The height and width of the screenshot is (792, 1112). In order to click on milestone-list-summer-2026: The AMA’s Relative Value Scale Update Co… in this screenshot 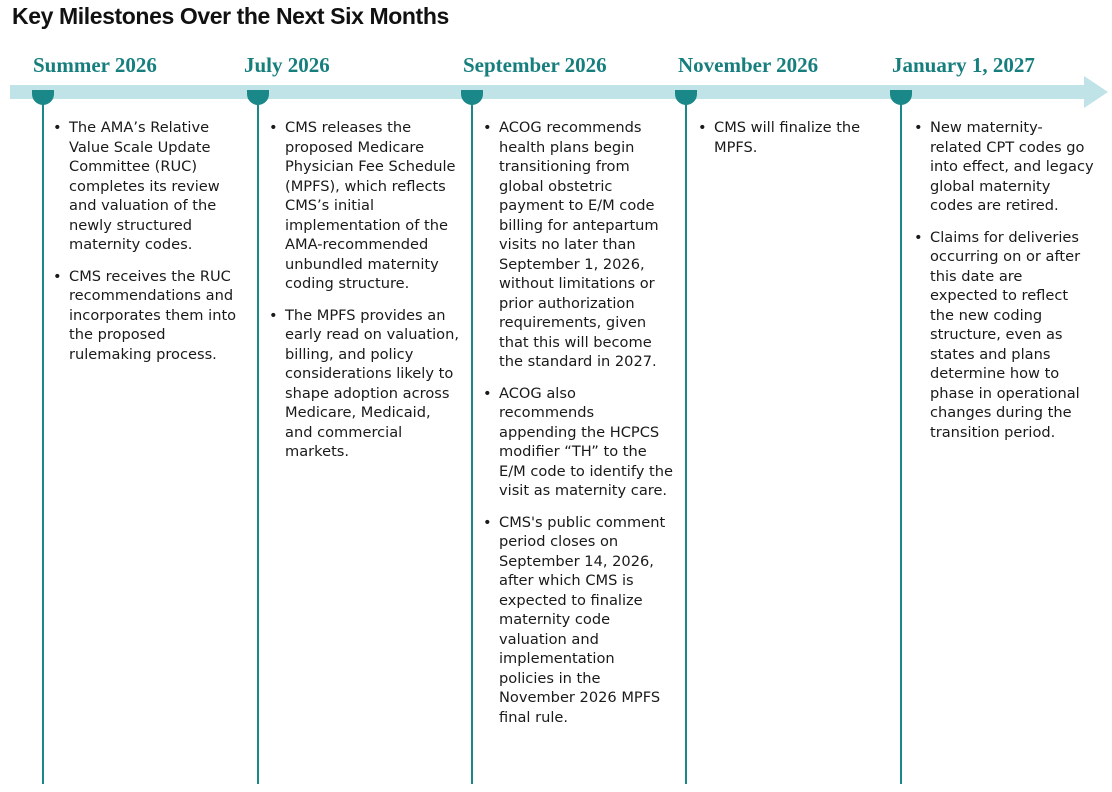, I will do `click(147, 247)`.